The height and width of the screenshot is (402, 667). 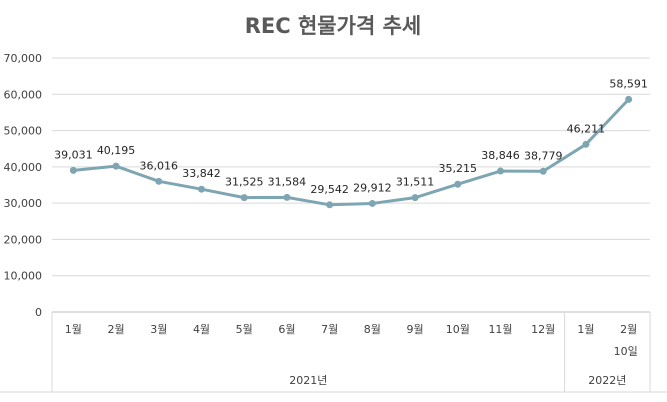 I want to click on data-label: 58,591, so click(x=628, y=83).